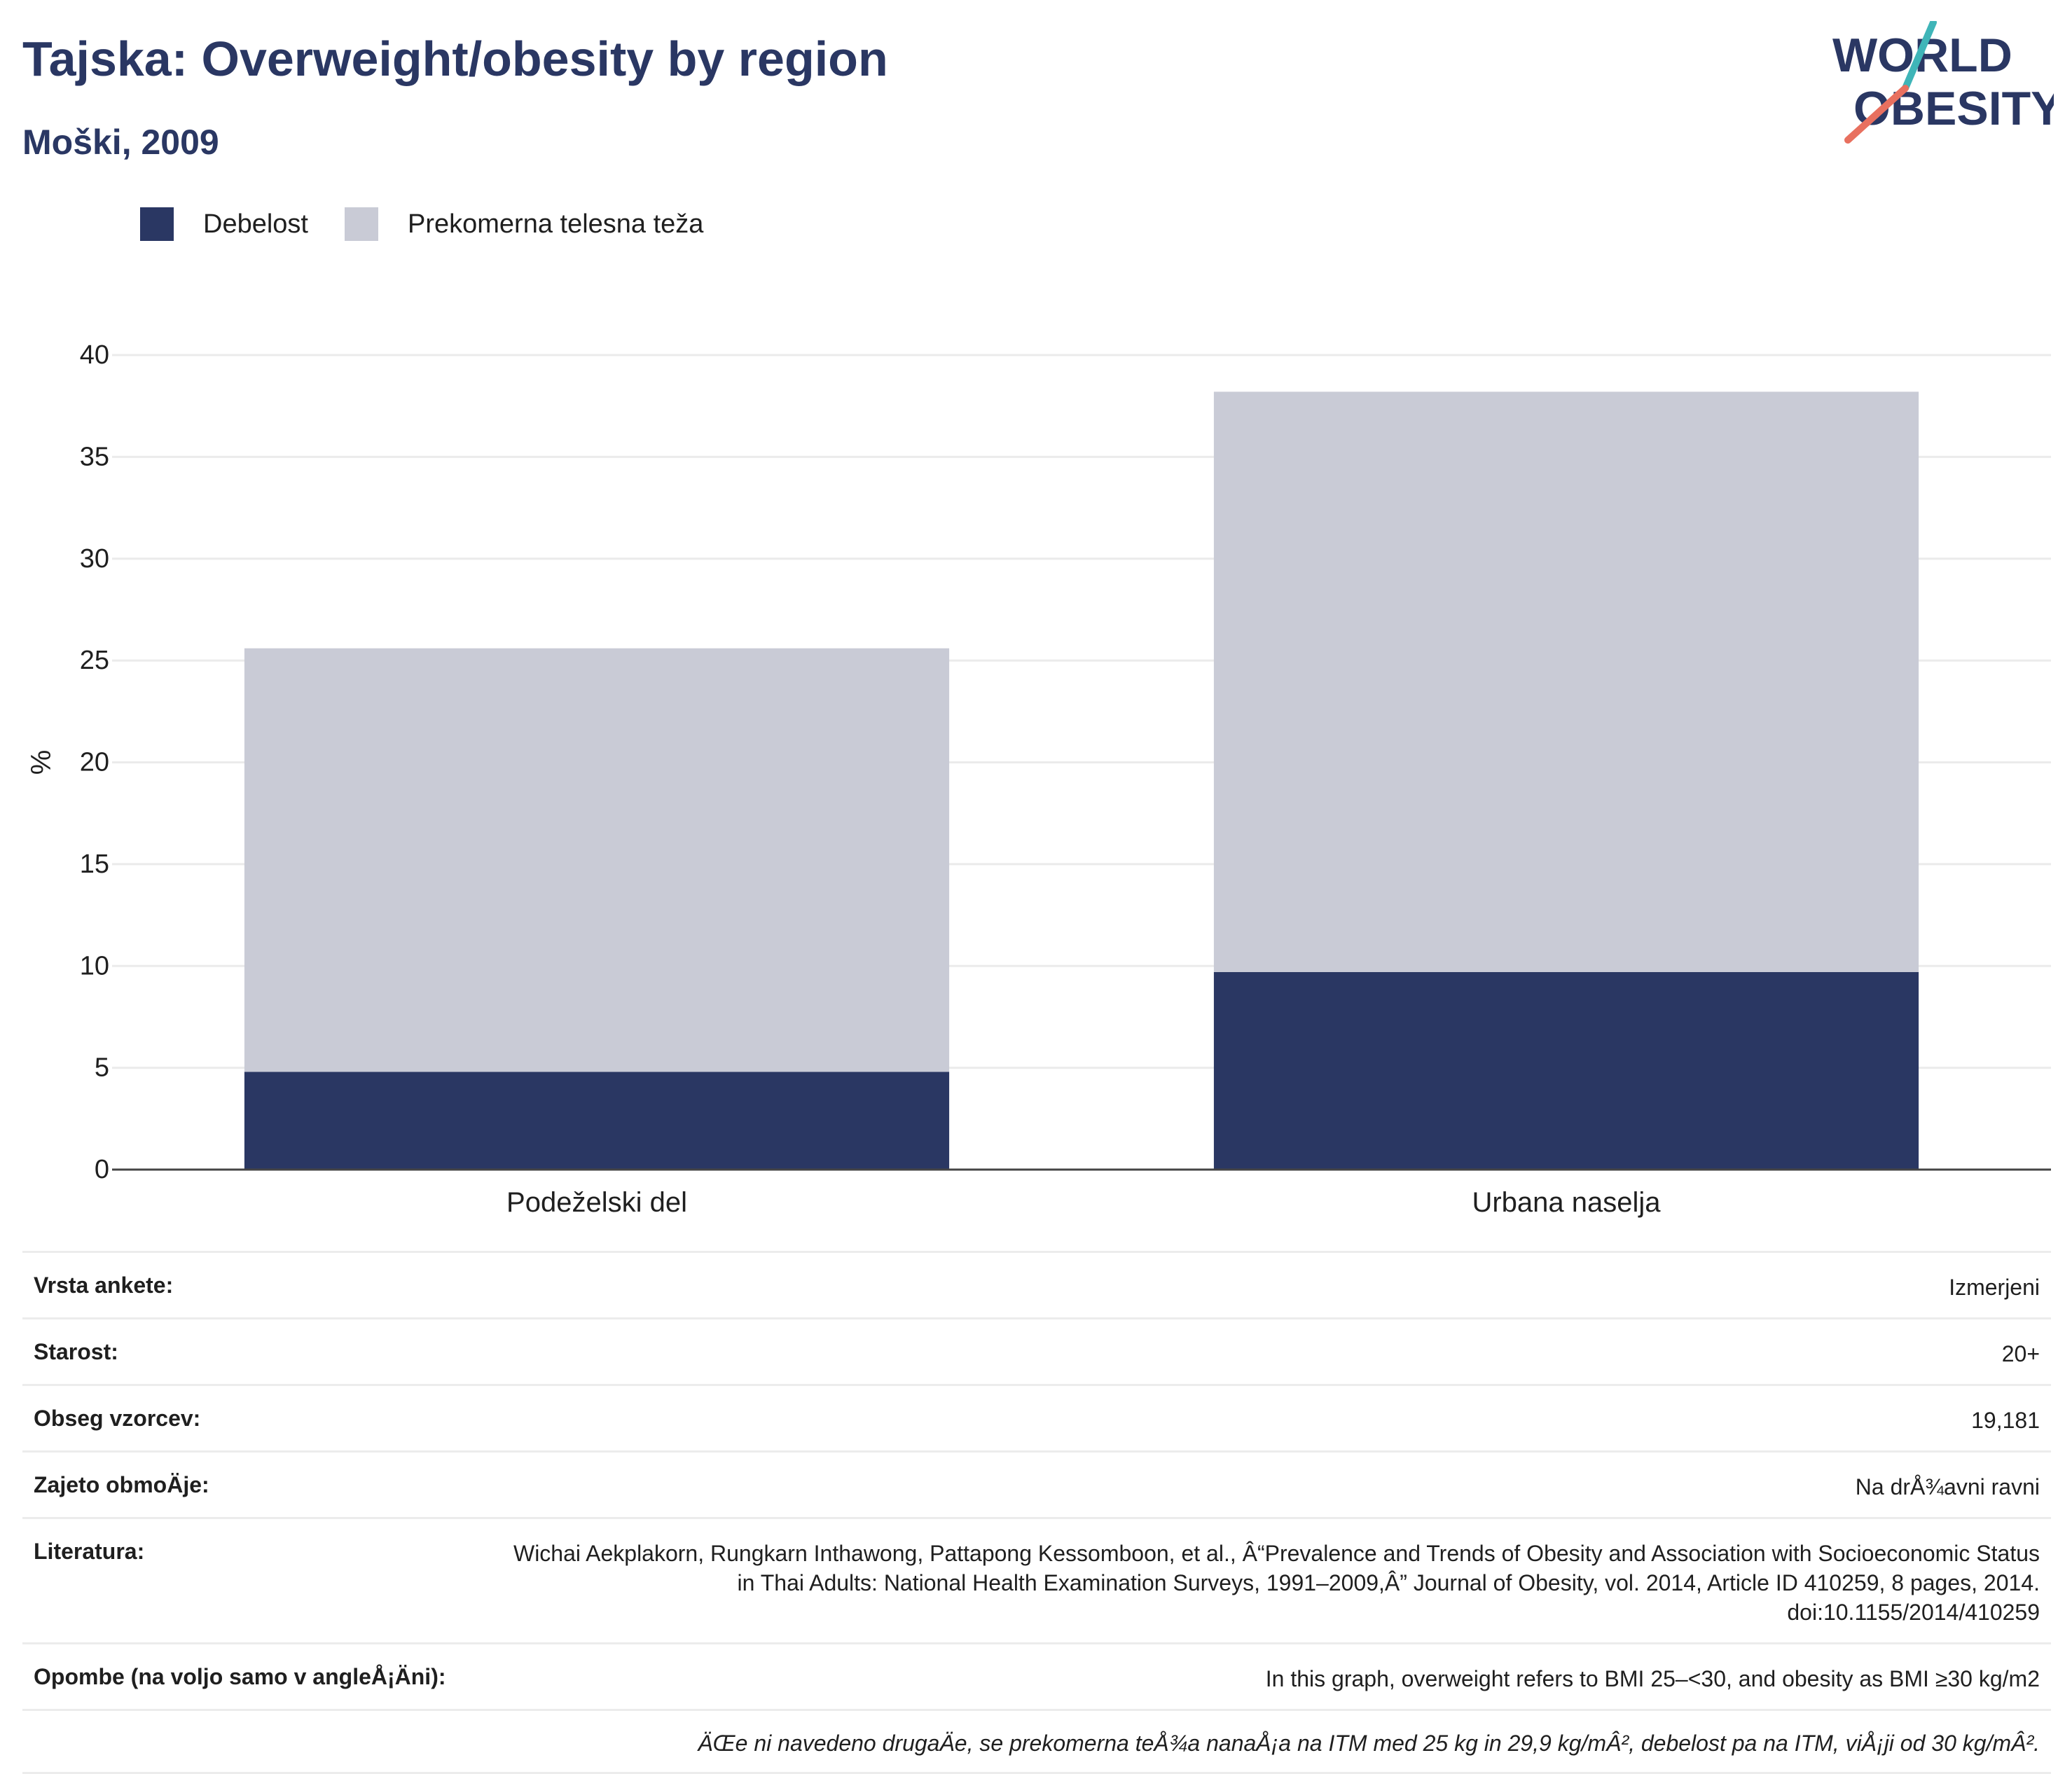 This screenshot has height=1774, width=2072. Describe the element at coordinates (95, 456) in the screenshot. I see `y-tick-label: 35` at that location.